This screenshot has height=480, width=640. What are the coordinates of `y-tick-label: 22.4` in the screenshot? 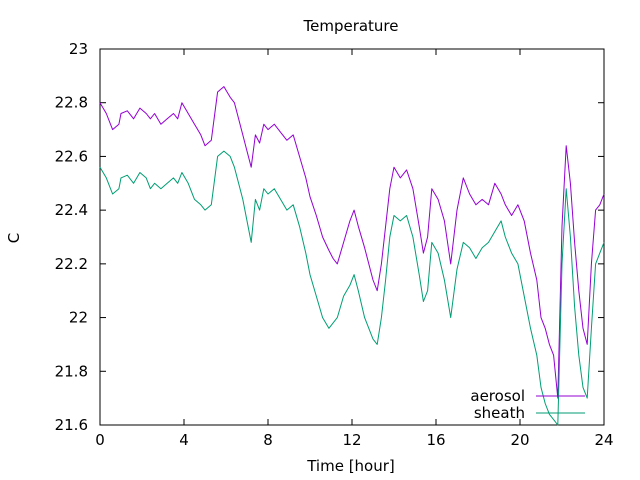 It's located at (71, 210).